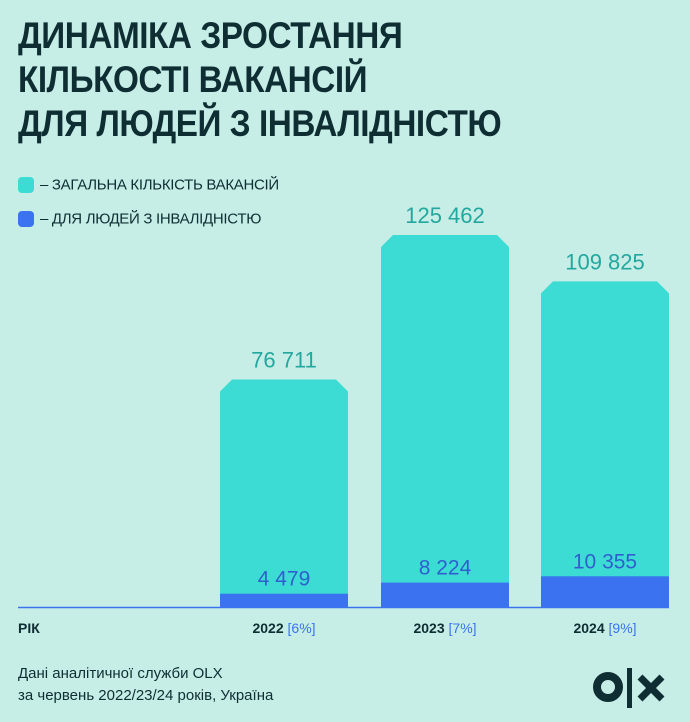  What do you see at coordinates (210, 35) in the screenshot?
I see `title-line: ДИНАМІКА ЗРОСТАННЯ` at bounding box center [210, 35].